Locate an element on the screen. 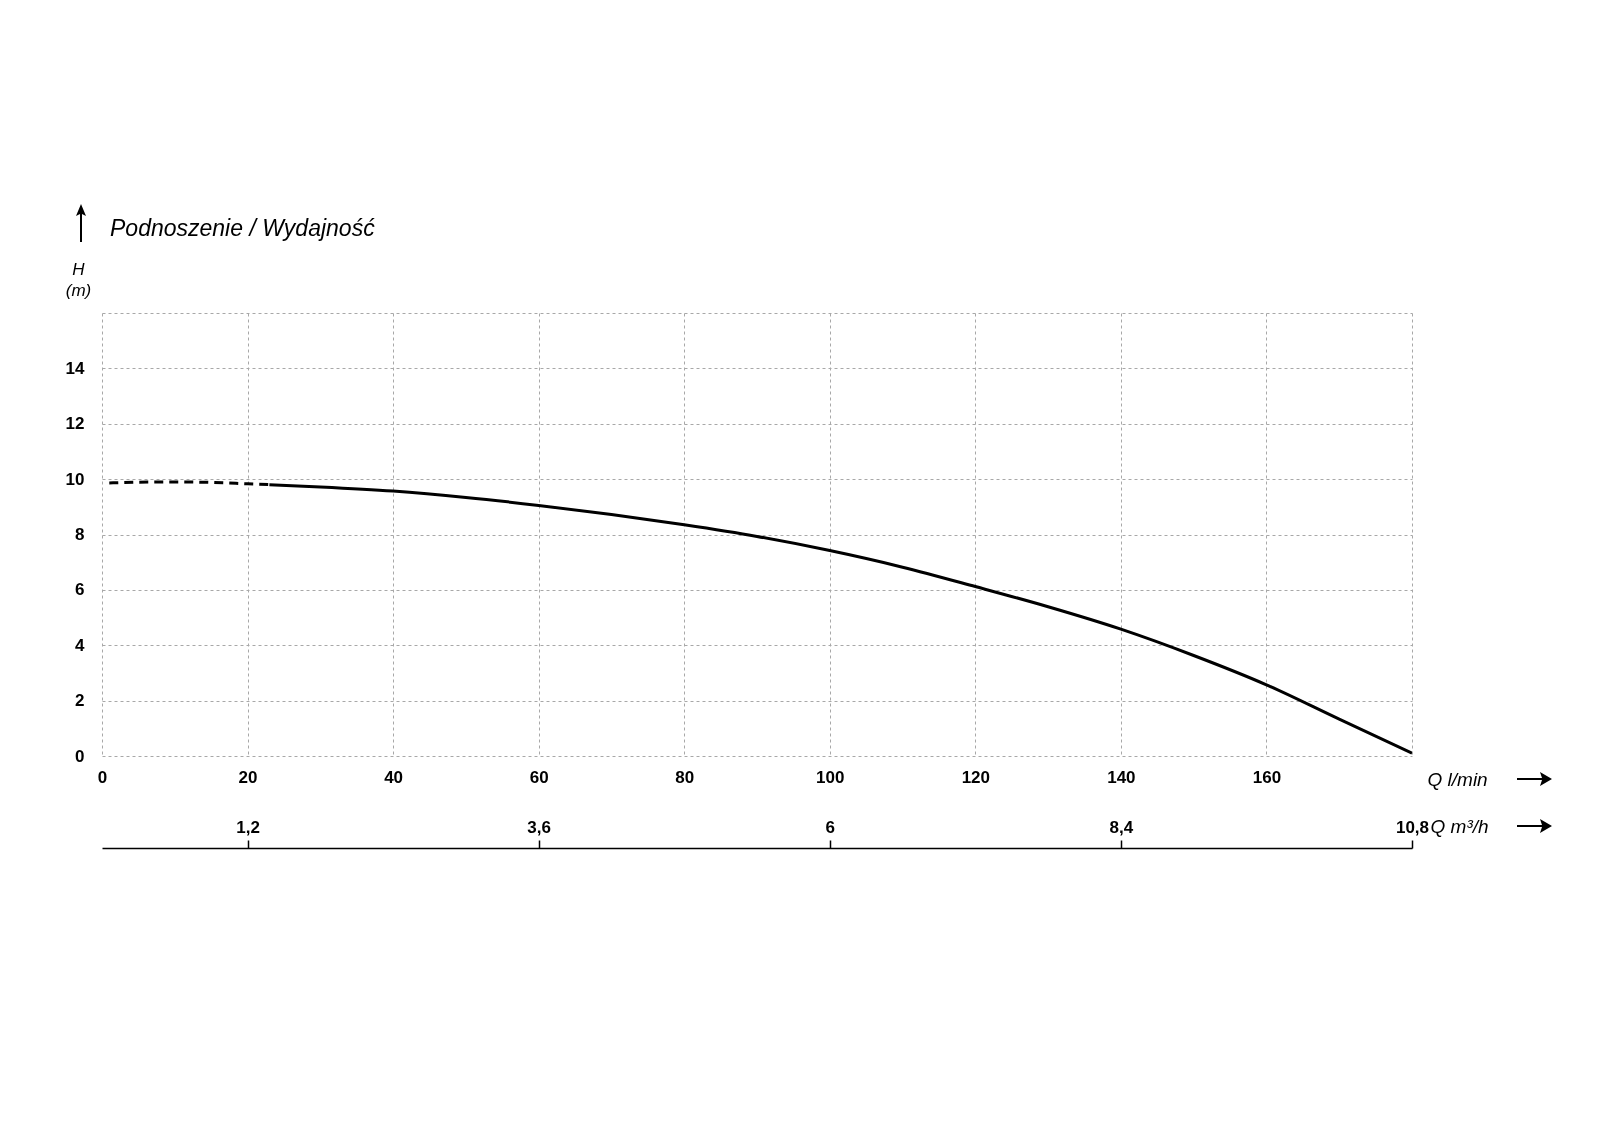 The height and width of the screenshot is (1143, 1600). x2-tick-label: 6 is located at coordinates (830, 827).